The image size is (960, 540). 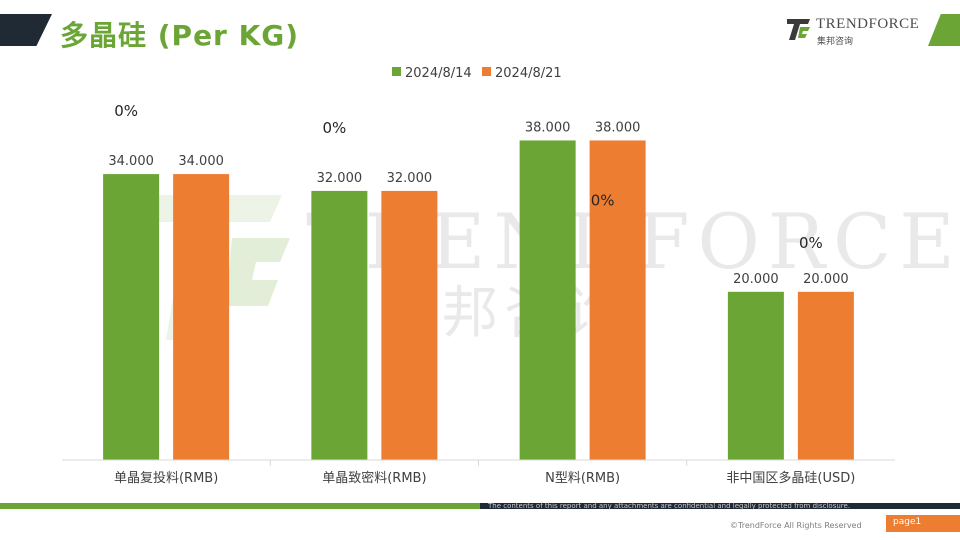 I want to click on copyright-text: ©TrendForce All Rights Reserved, so click(x=796, y=525).